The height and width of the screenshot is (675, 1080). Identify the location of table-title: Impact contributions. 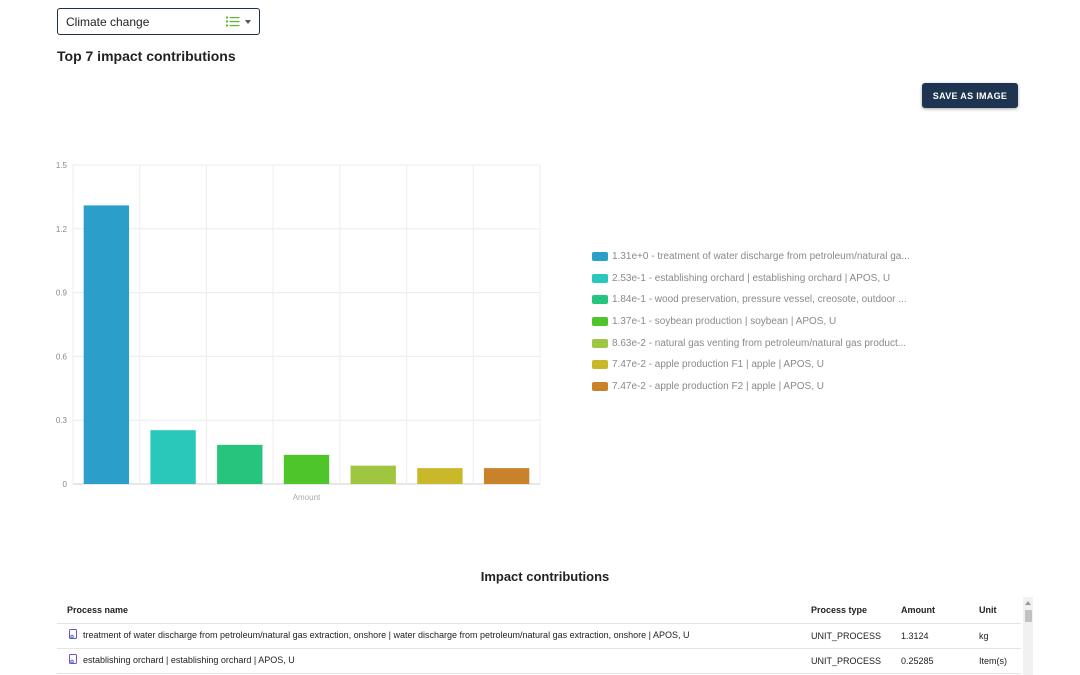
(545, 576).